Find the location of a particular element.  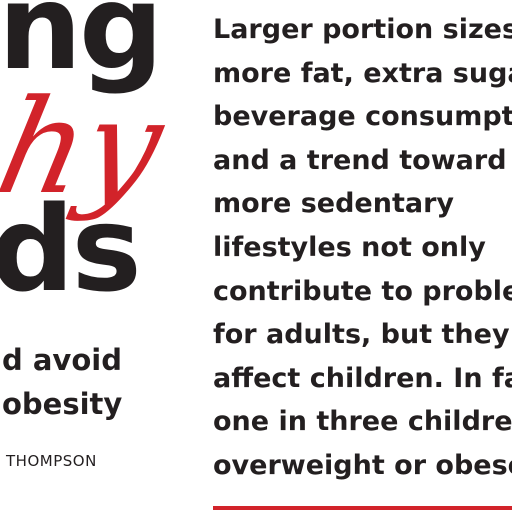

byline: THOMPSON is located at coordinates (51, 461).